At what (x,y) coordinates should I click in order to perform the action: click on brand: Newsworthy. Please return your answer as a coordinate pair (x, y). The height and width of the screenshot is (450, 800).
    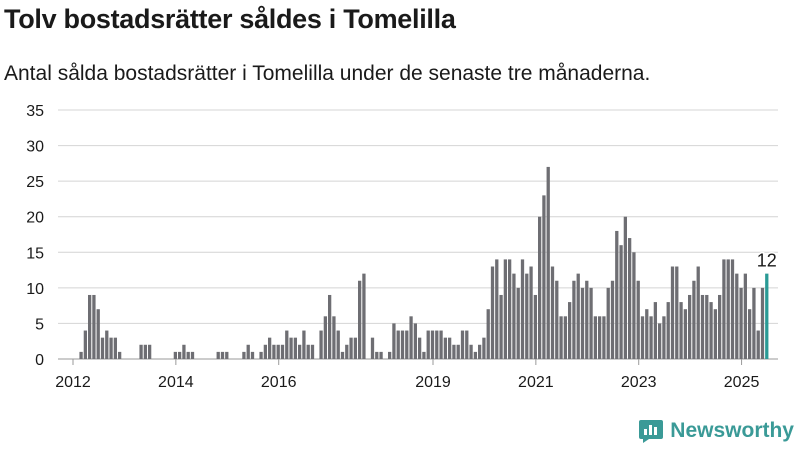
    Looking at the image, I should click on (716, 431).